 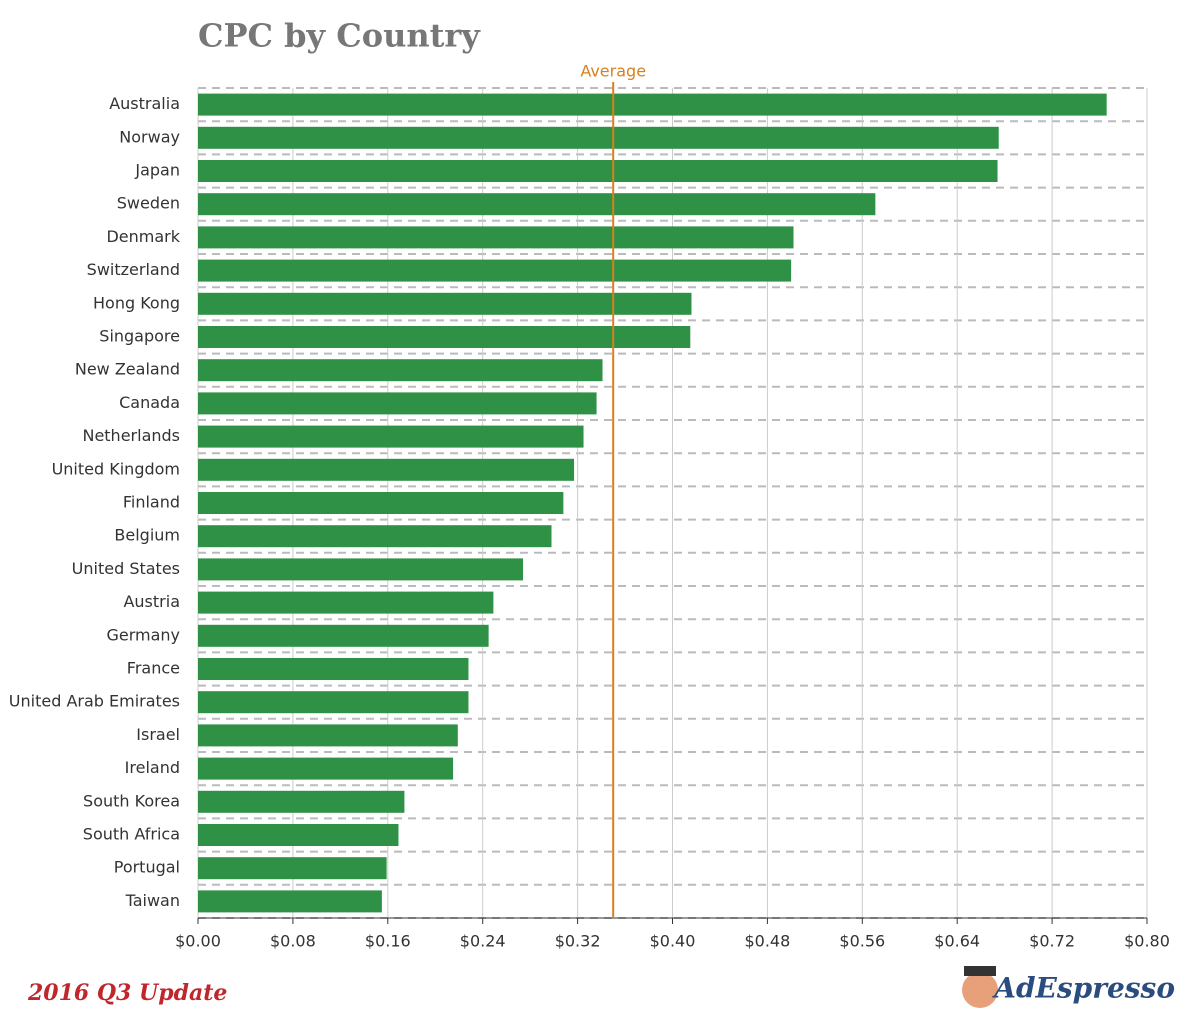 I want to click on x-tick-label: $0.32, so click(x=578, y=941).